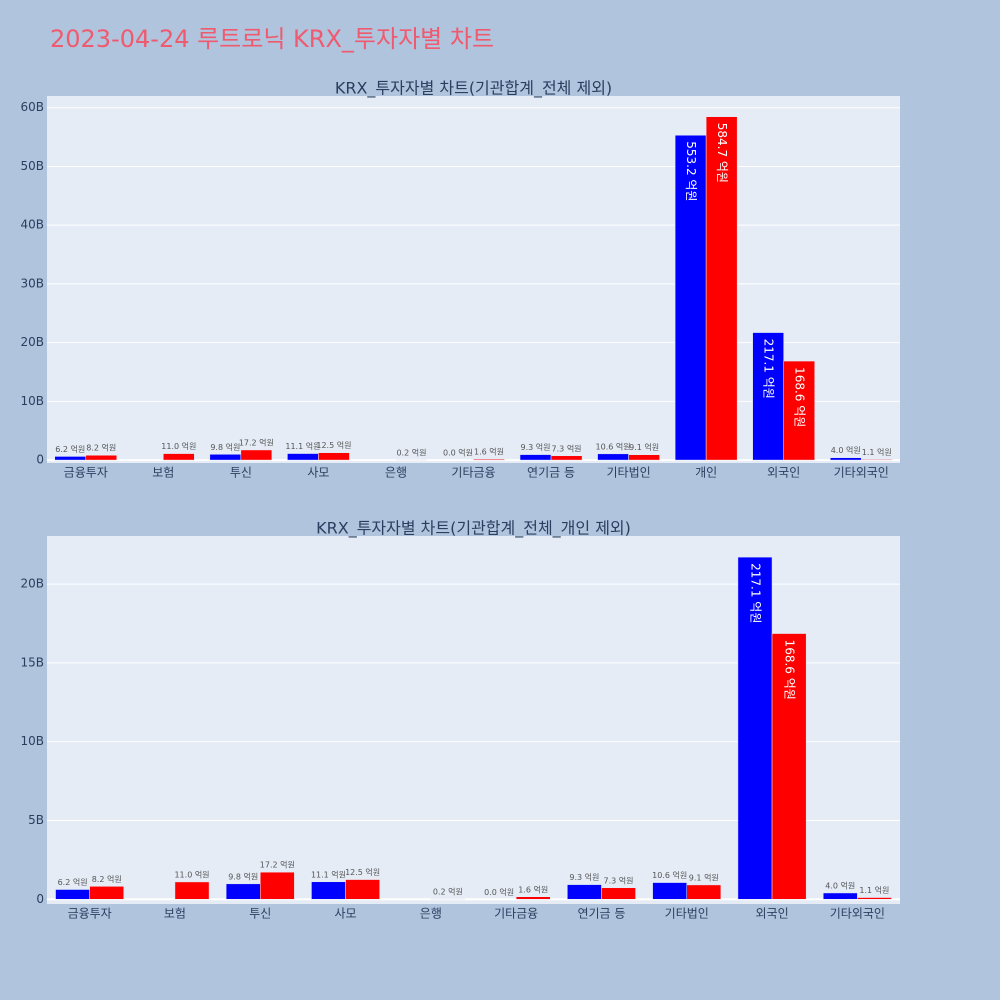 The width and height of the screenshot is (1000, 1000). What do you see at coordinates (691, 171) in the screenshot?
I see `value-label: 553.2 억원` at bounding box center [691, 171].